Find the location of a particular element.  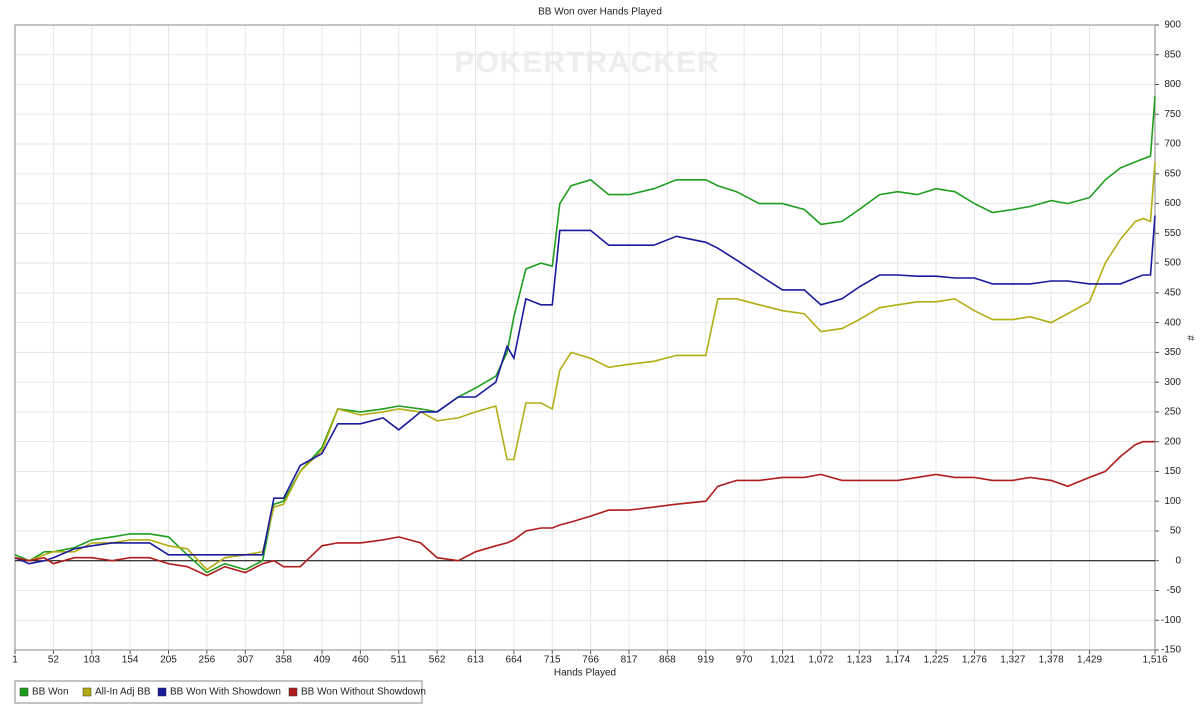

x-tick-label: 154 is located at coordinates (130, 660).